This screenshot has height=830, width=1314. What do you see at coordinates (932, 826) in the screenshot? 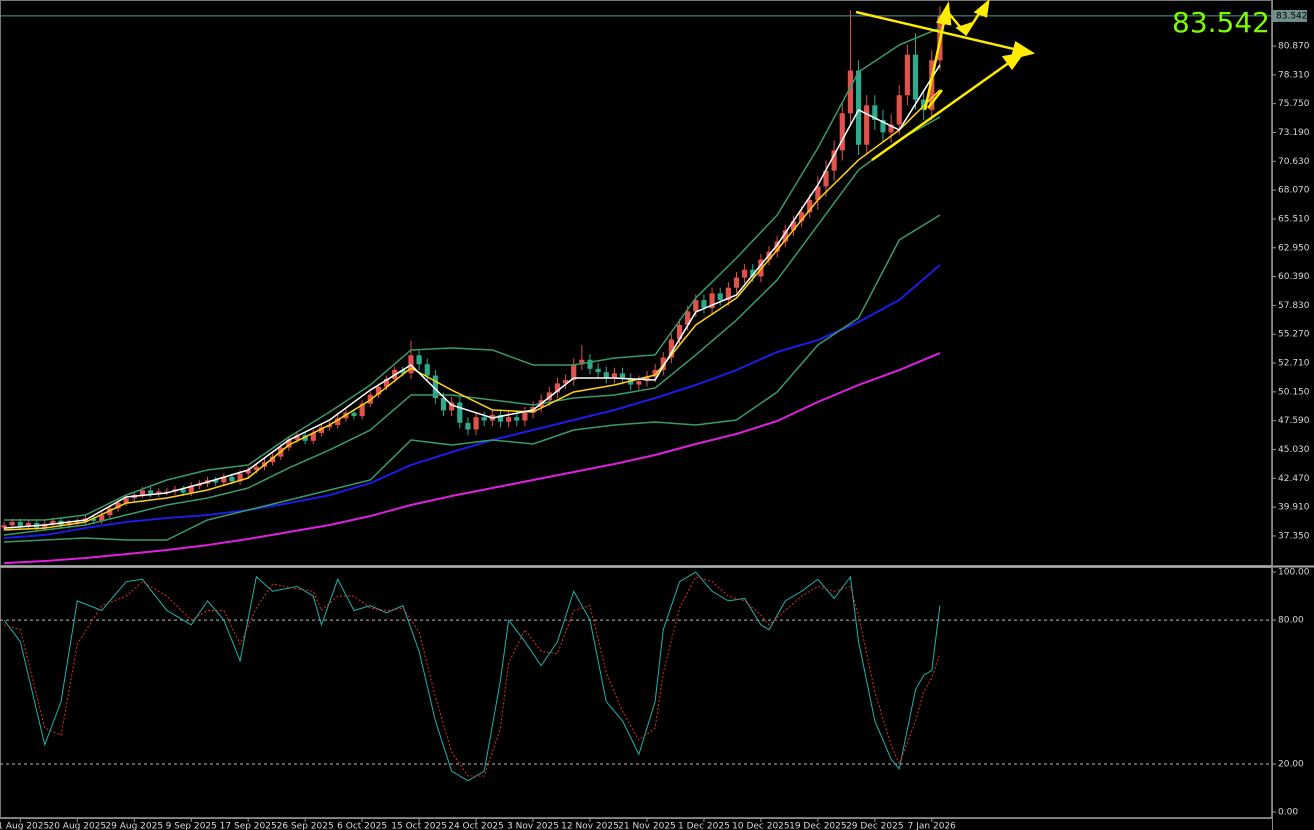
I see `x-tick-label: 7 Jan 2026` at bounding box center [932, 826].